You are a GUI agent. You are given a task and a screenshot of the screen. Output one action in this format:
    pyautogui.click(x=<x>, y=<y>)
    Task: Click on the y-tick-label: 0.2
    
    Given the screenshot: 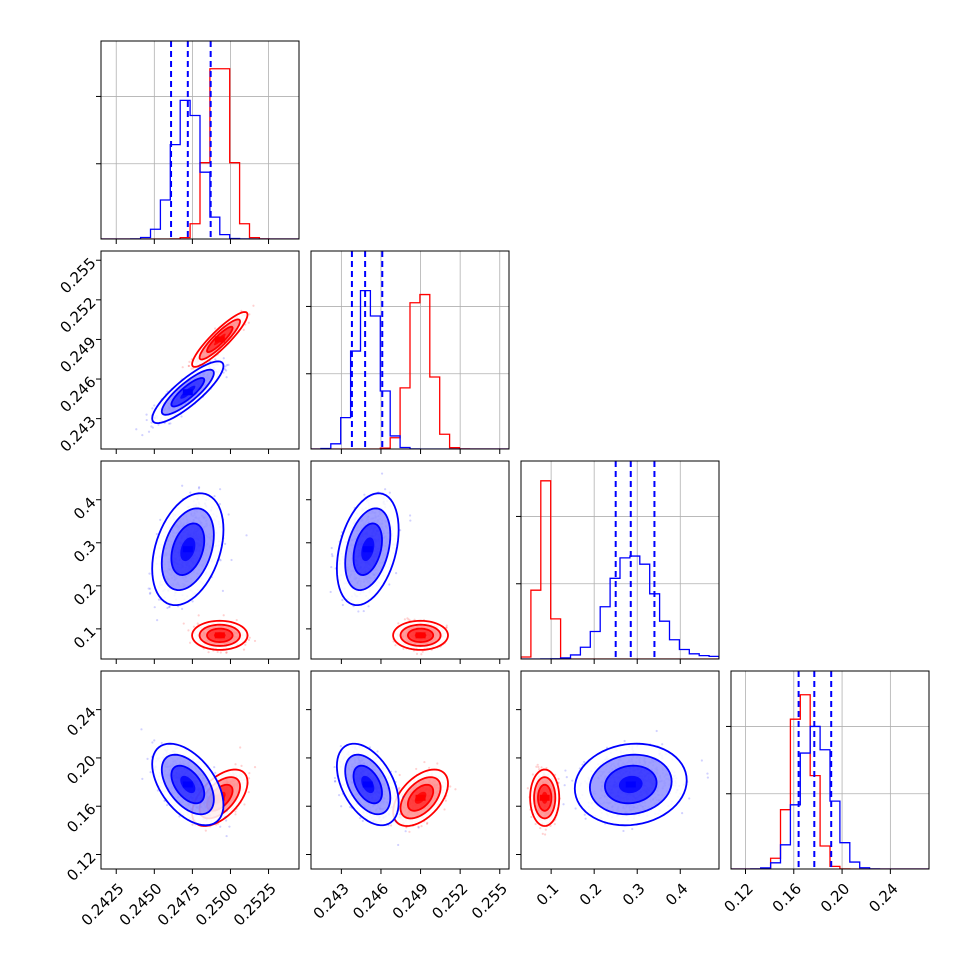 What is the action you would take?
    pyautogui.click(x=85, y=595)
    